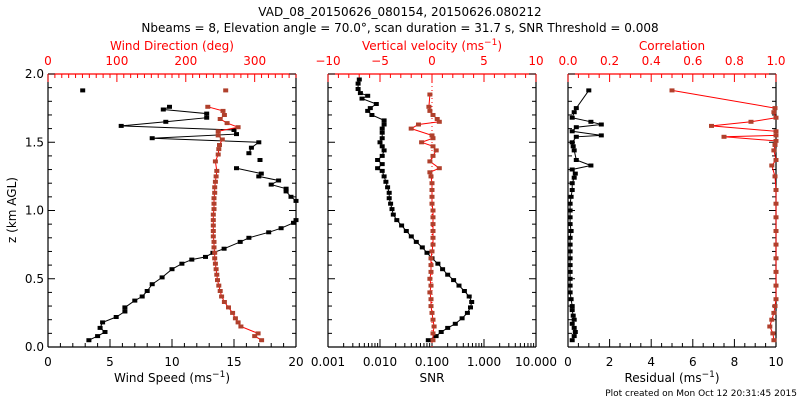 This screenshot has height=400, width=800. Describe the element at coordinates (651, 362) in the screenshot. I see `x-tick-label: 4` at that location.